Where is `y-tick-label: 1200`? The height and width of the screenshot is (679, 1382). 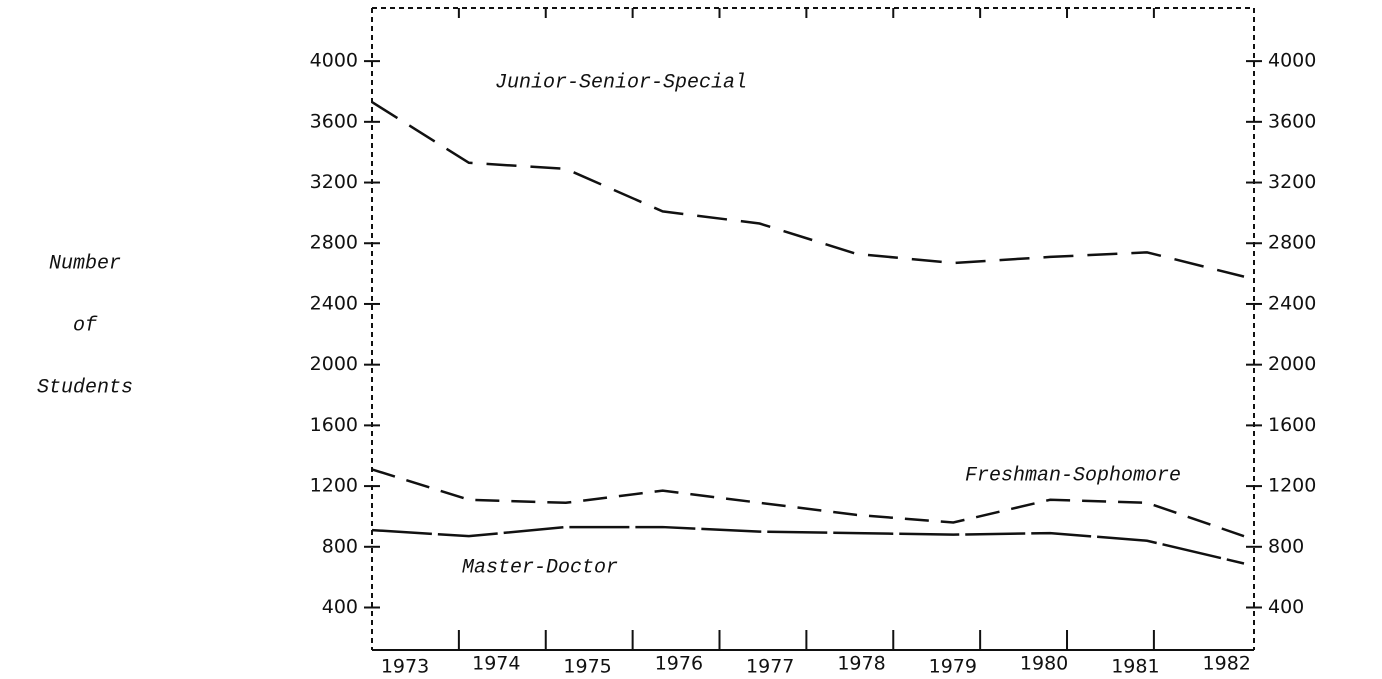 y-tick-label: 1200 is located at coordinates (334, 486).